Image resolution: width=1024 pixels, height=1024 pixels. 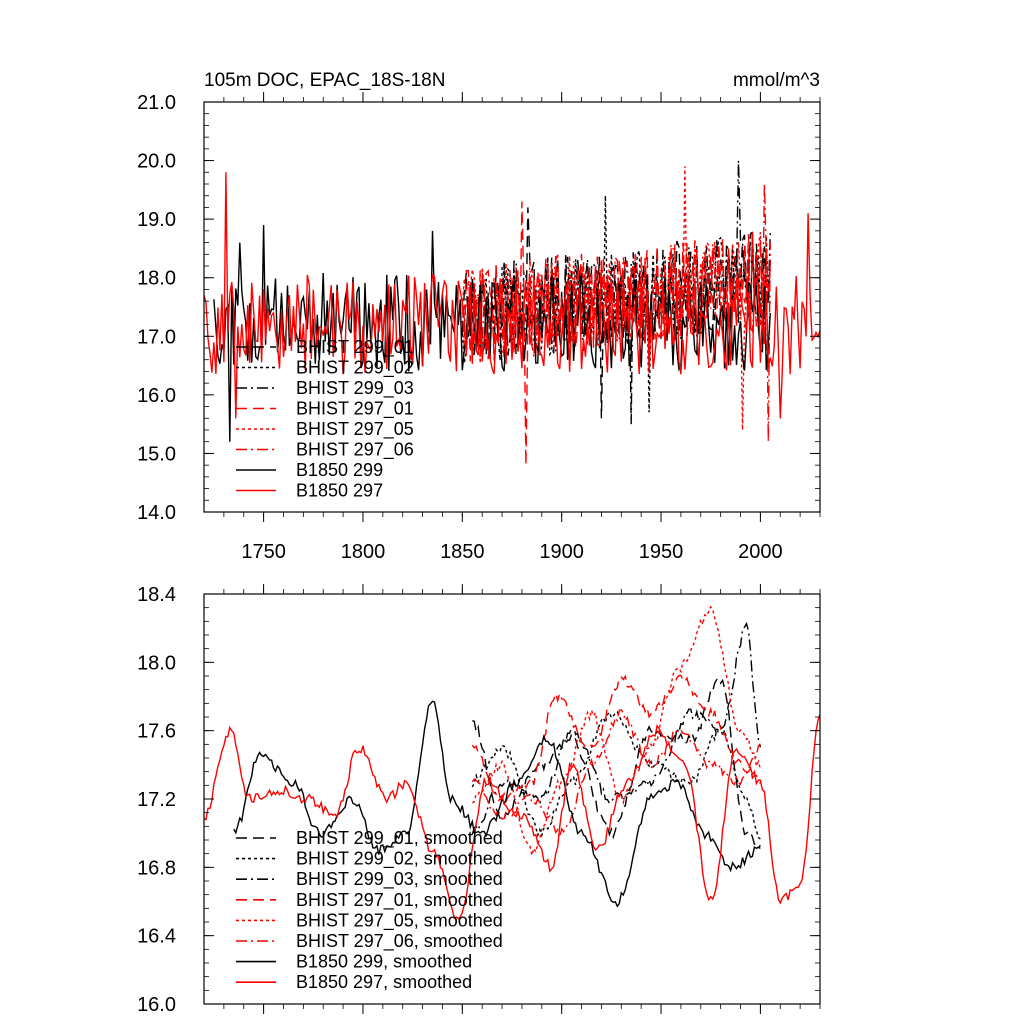 What do you see at coordinates (156, 663) in the screenshot?
I see `bottom-y-tick-label: 18.0` at bounding box center [156, 663].